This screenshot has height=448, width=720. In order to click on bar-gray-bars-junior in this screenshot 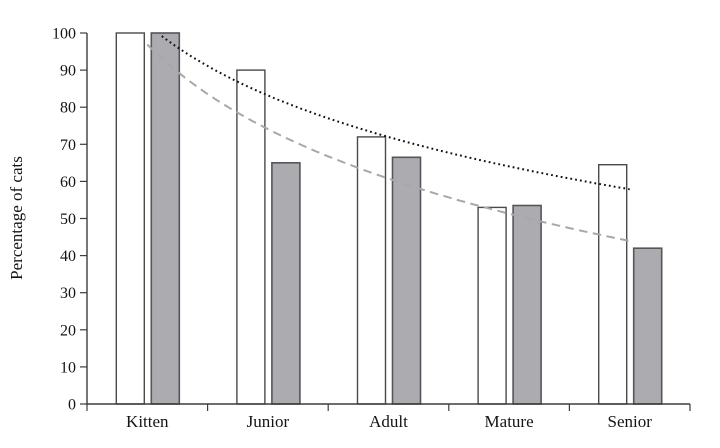, I will do `click(286, 283)`.